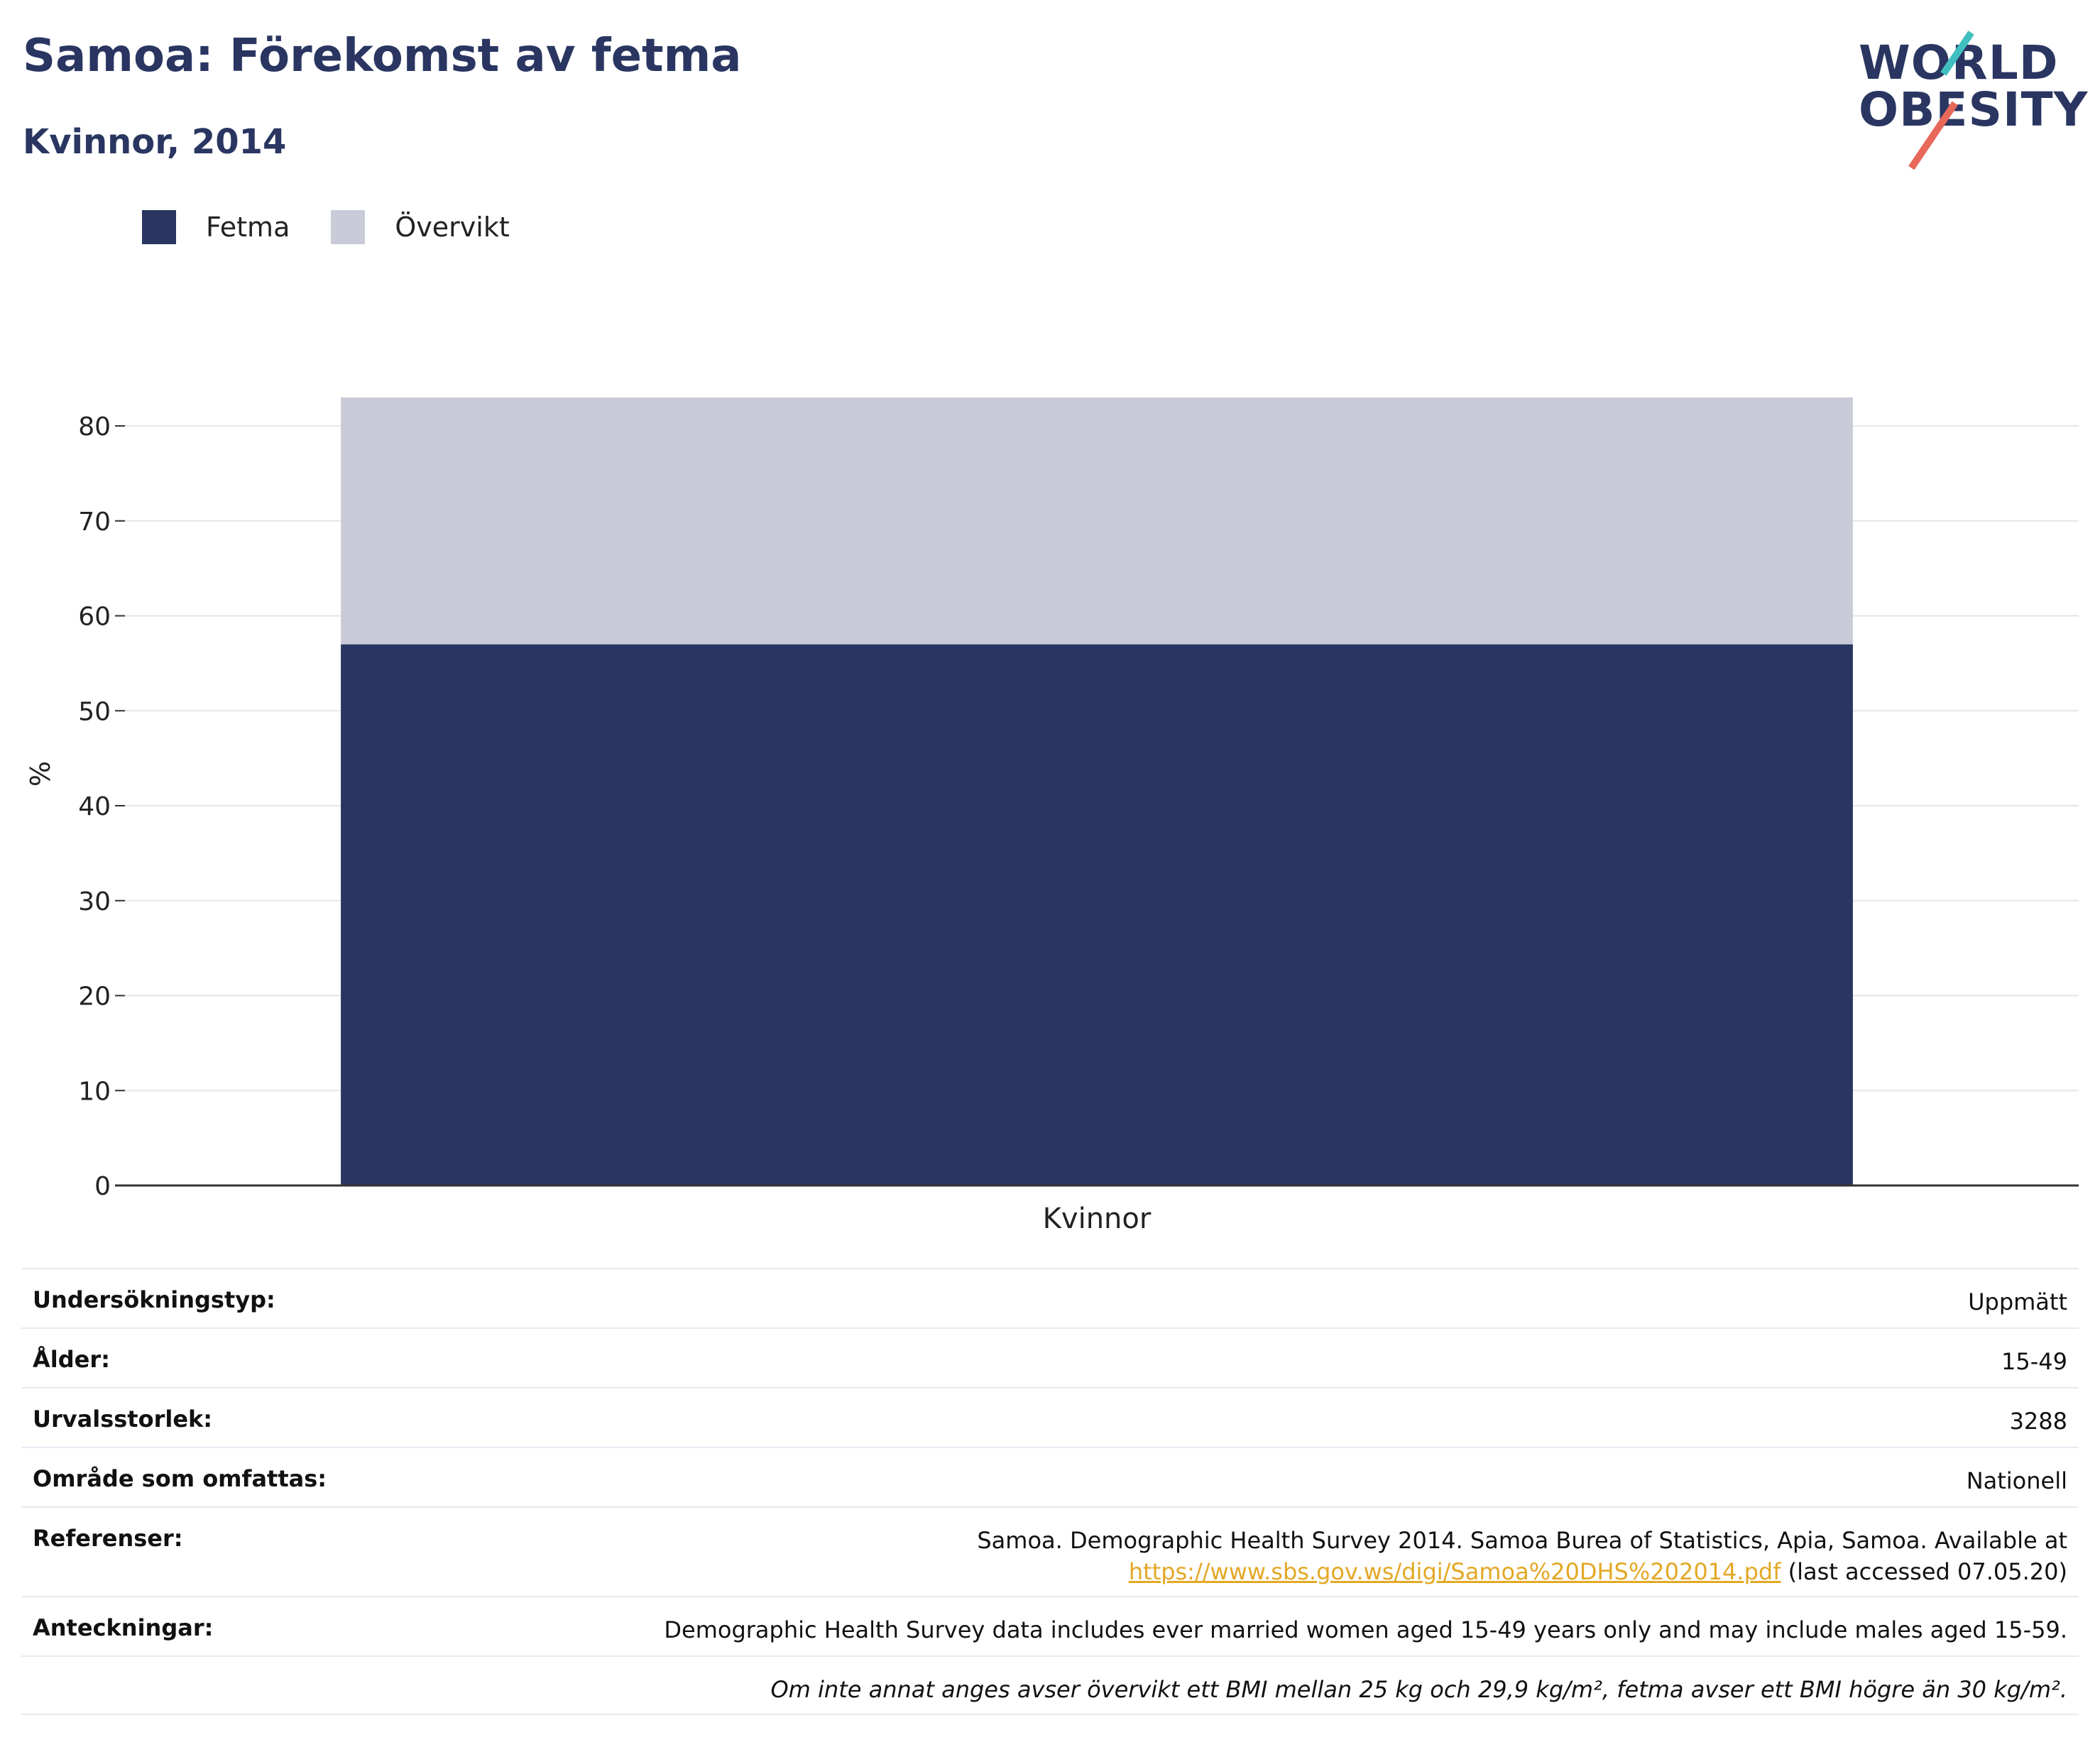  What do you see at coordinates (2034, 1361) in the screenshot?
I see `info-value: 15-49` at bounding box center [2034, 1361].